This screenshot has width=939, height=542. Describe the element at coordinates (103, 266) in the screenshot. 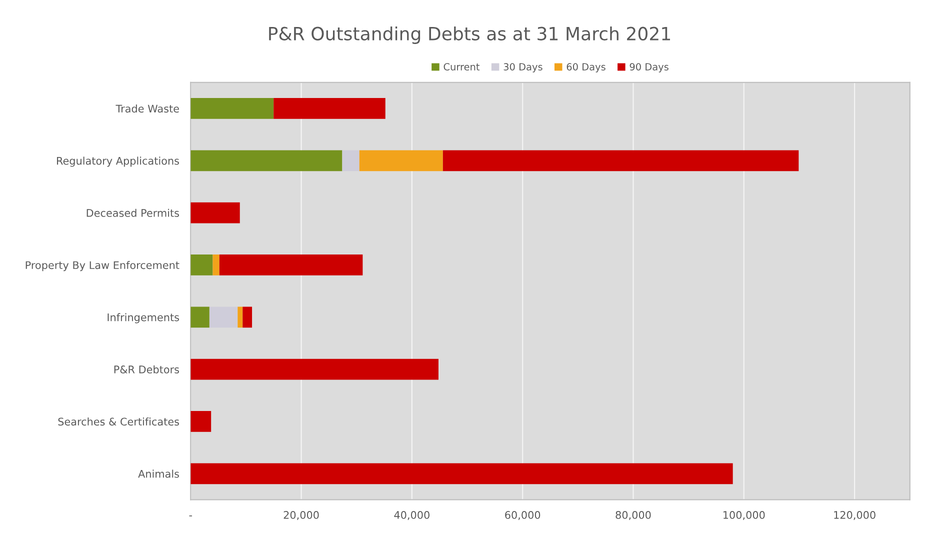

I see `y-tick-label: Property By Law Enforcement` at that location.